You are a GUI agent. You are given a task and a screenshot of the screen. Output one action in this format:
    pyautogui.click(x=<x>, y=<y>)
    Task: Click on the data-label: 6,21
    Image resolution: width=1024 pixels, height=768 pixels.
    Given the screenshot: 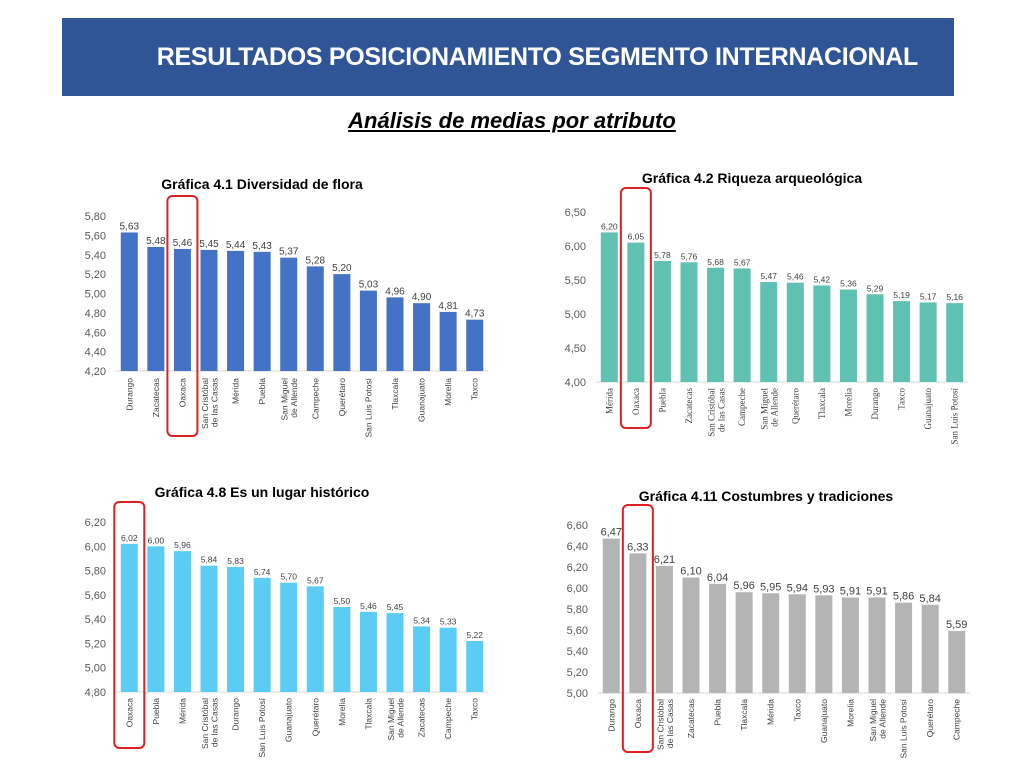 What is the action you would take?
    pyautogui.click(x=664, y=560)
    